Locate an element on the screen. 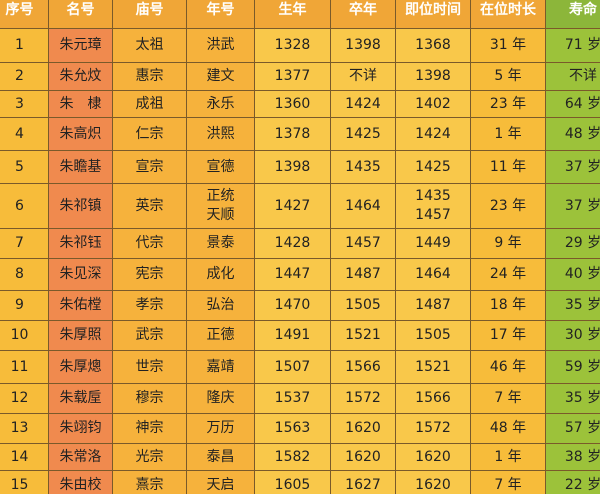 The width and height of the screenshot is (600, 494). table-cell: 朱佑樘 is located at coordinates (80, 305).